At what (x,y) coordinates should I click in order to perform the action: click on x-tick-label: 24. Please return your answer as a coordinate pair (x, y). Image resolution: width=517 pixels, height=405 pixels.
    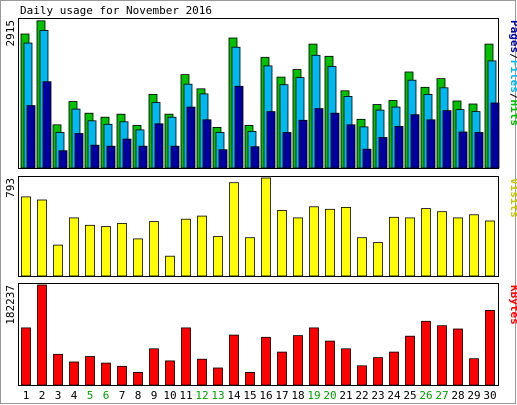
    Looking at the image, I should click on (394, 395).